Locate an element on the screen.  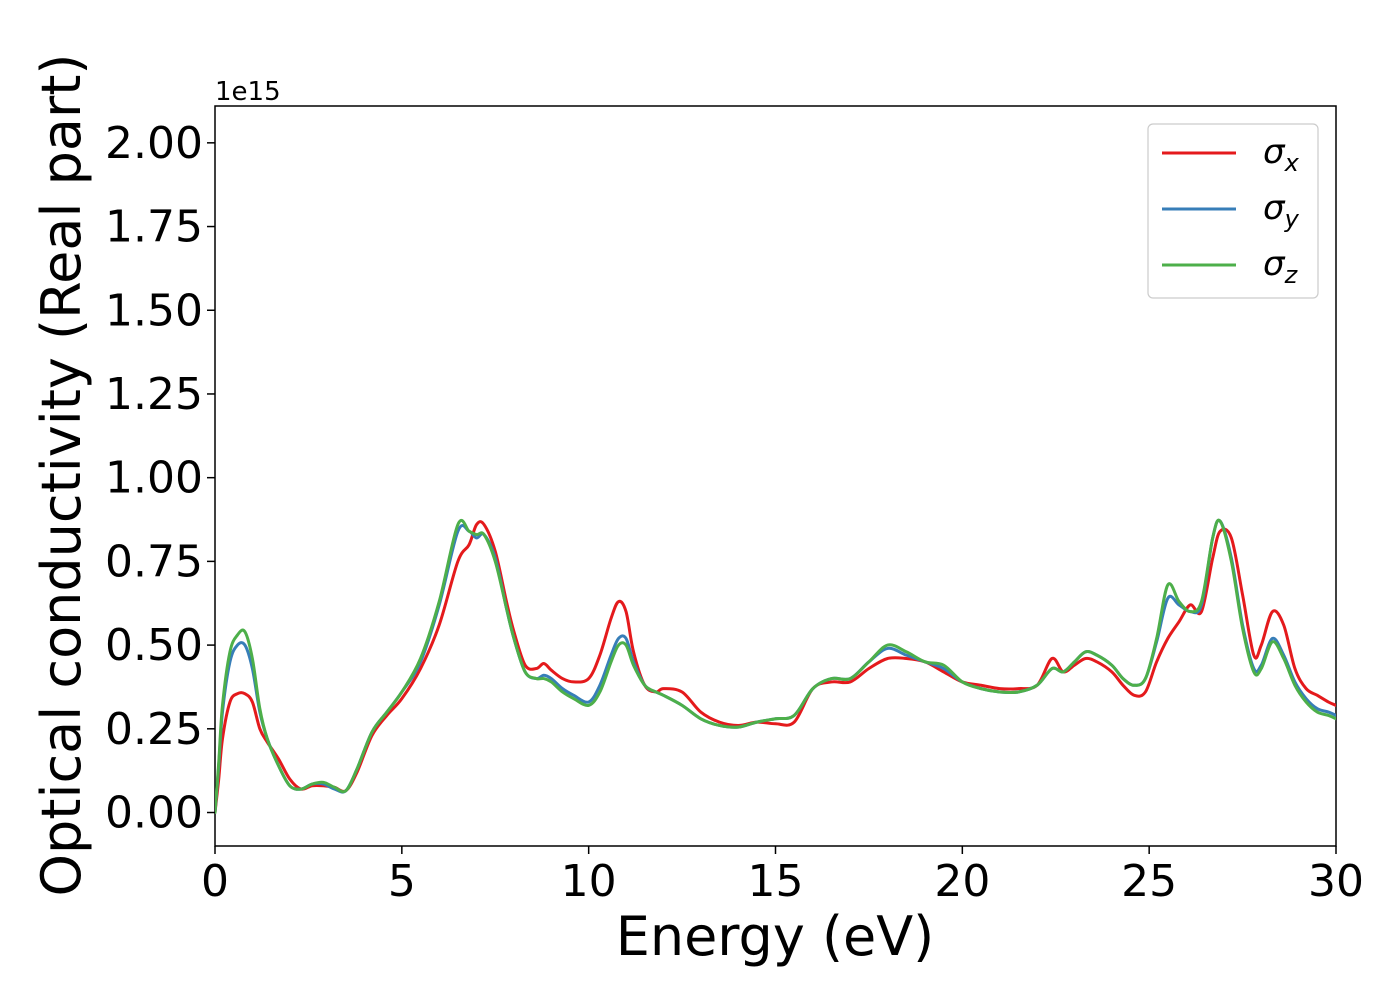
legend-label-y: σy is located at coordinates (1281, 210).